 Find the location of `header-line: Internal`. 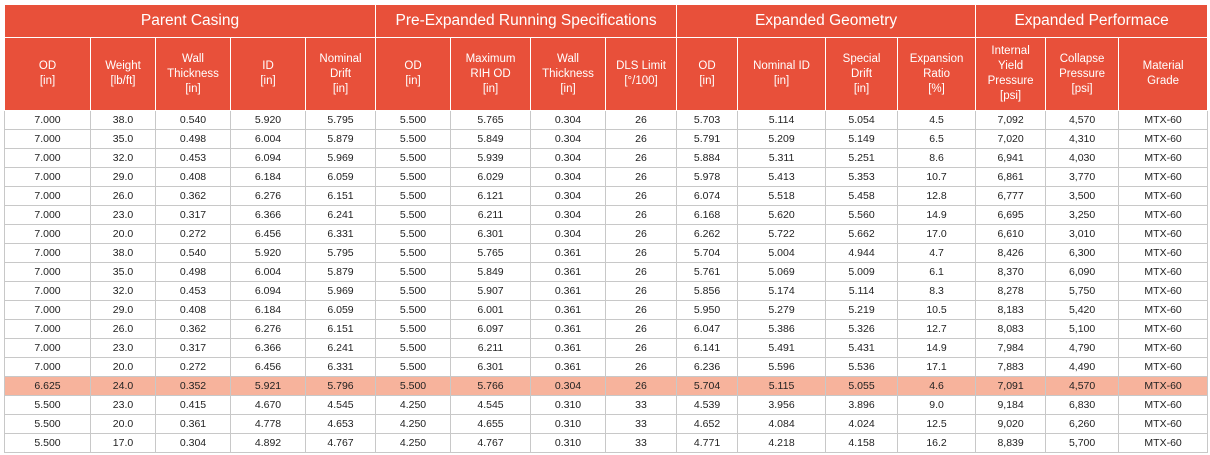

header-line: Internal is located at coordinates (1010, 51).